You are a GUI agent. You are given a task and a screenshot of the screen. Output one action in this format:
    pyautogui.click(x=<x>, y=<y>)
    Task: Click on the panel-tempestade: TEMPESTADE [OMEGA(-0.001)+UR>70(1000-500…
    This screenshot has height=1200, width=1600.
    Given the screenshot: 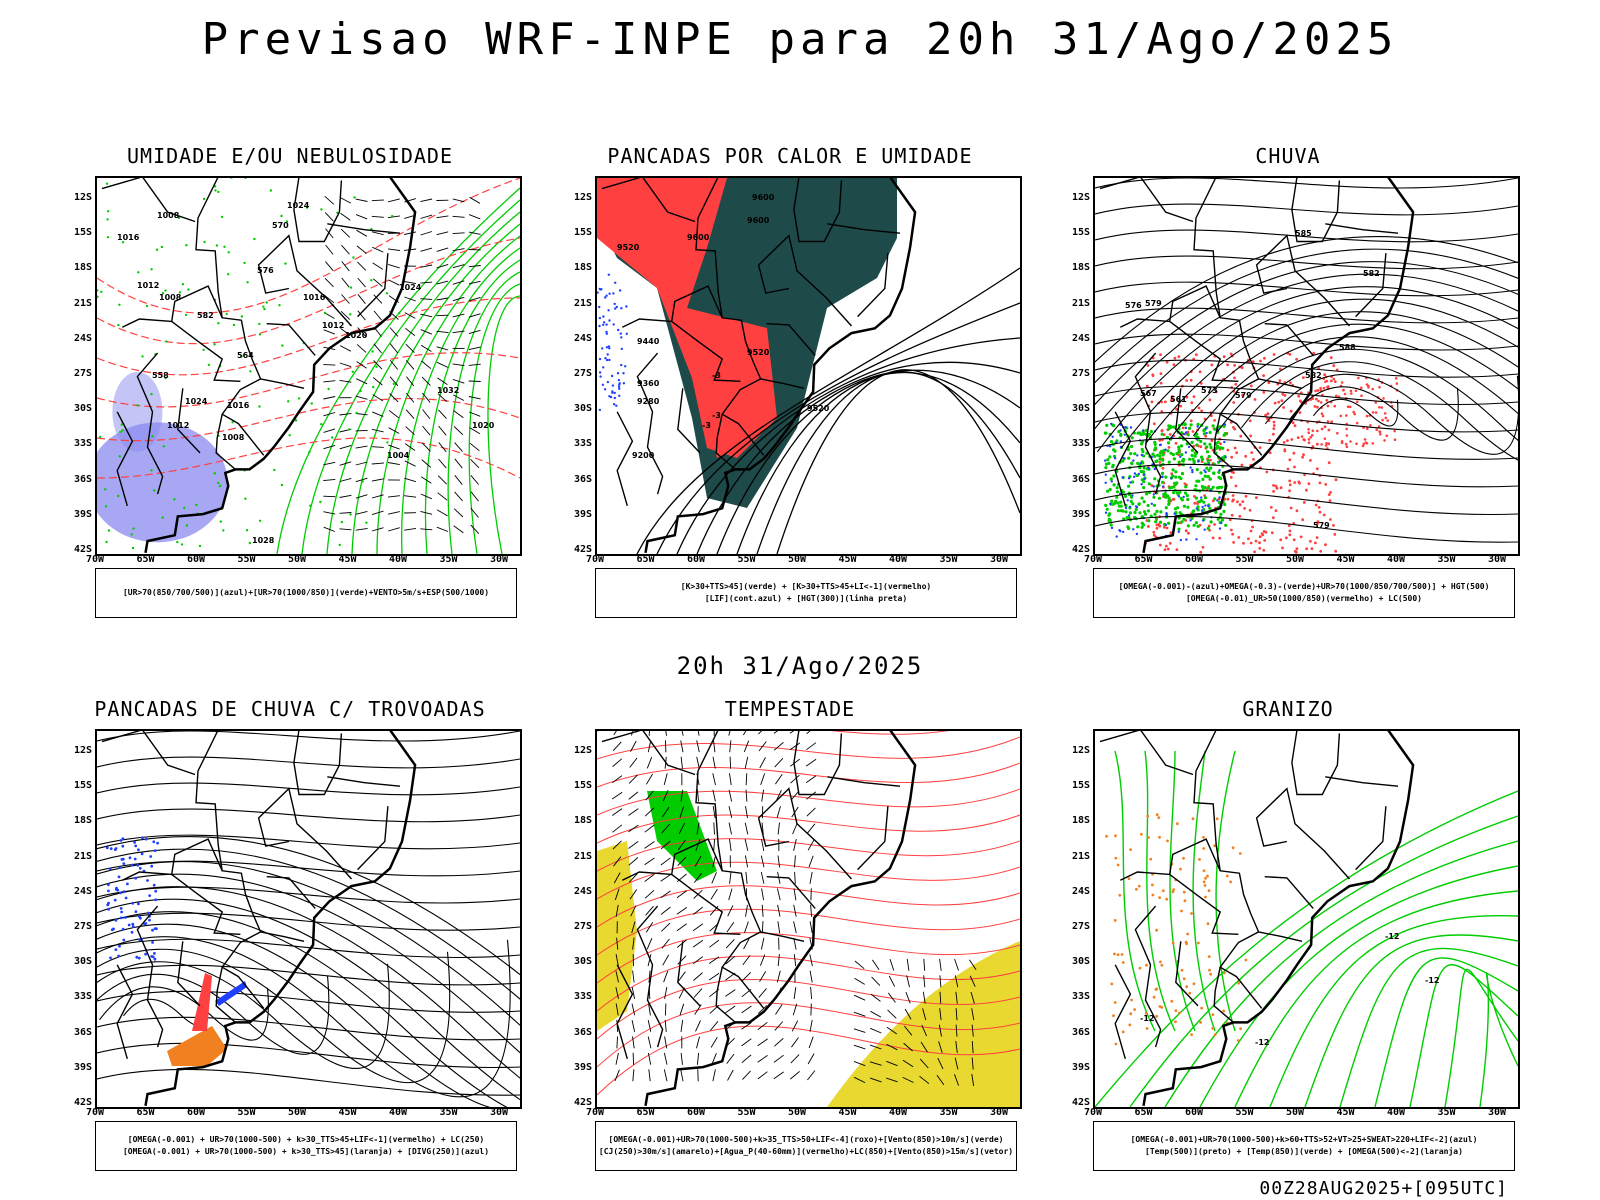 What is the action you would take?
    pyautogui.click(x=790, y=937)
    